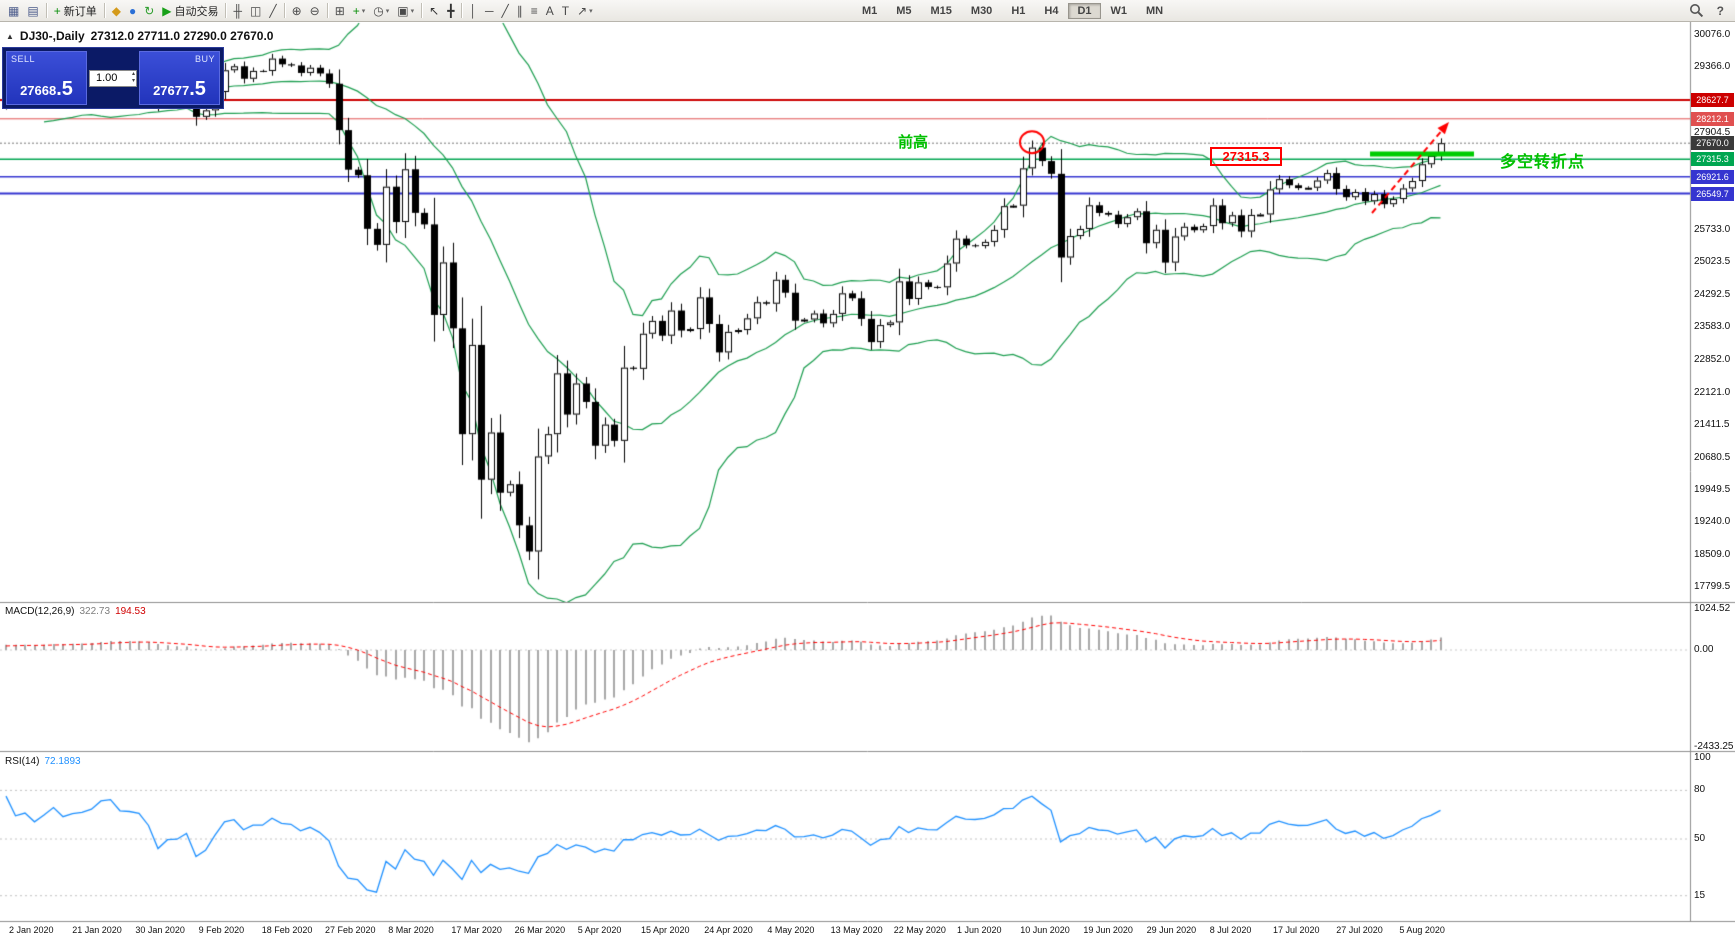 The image size is (1735, 941). What do you see at coordinates (116, 11) in the screenshot?
I see `deposit-icon: ◆` at bounding box center [116, 11].